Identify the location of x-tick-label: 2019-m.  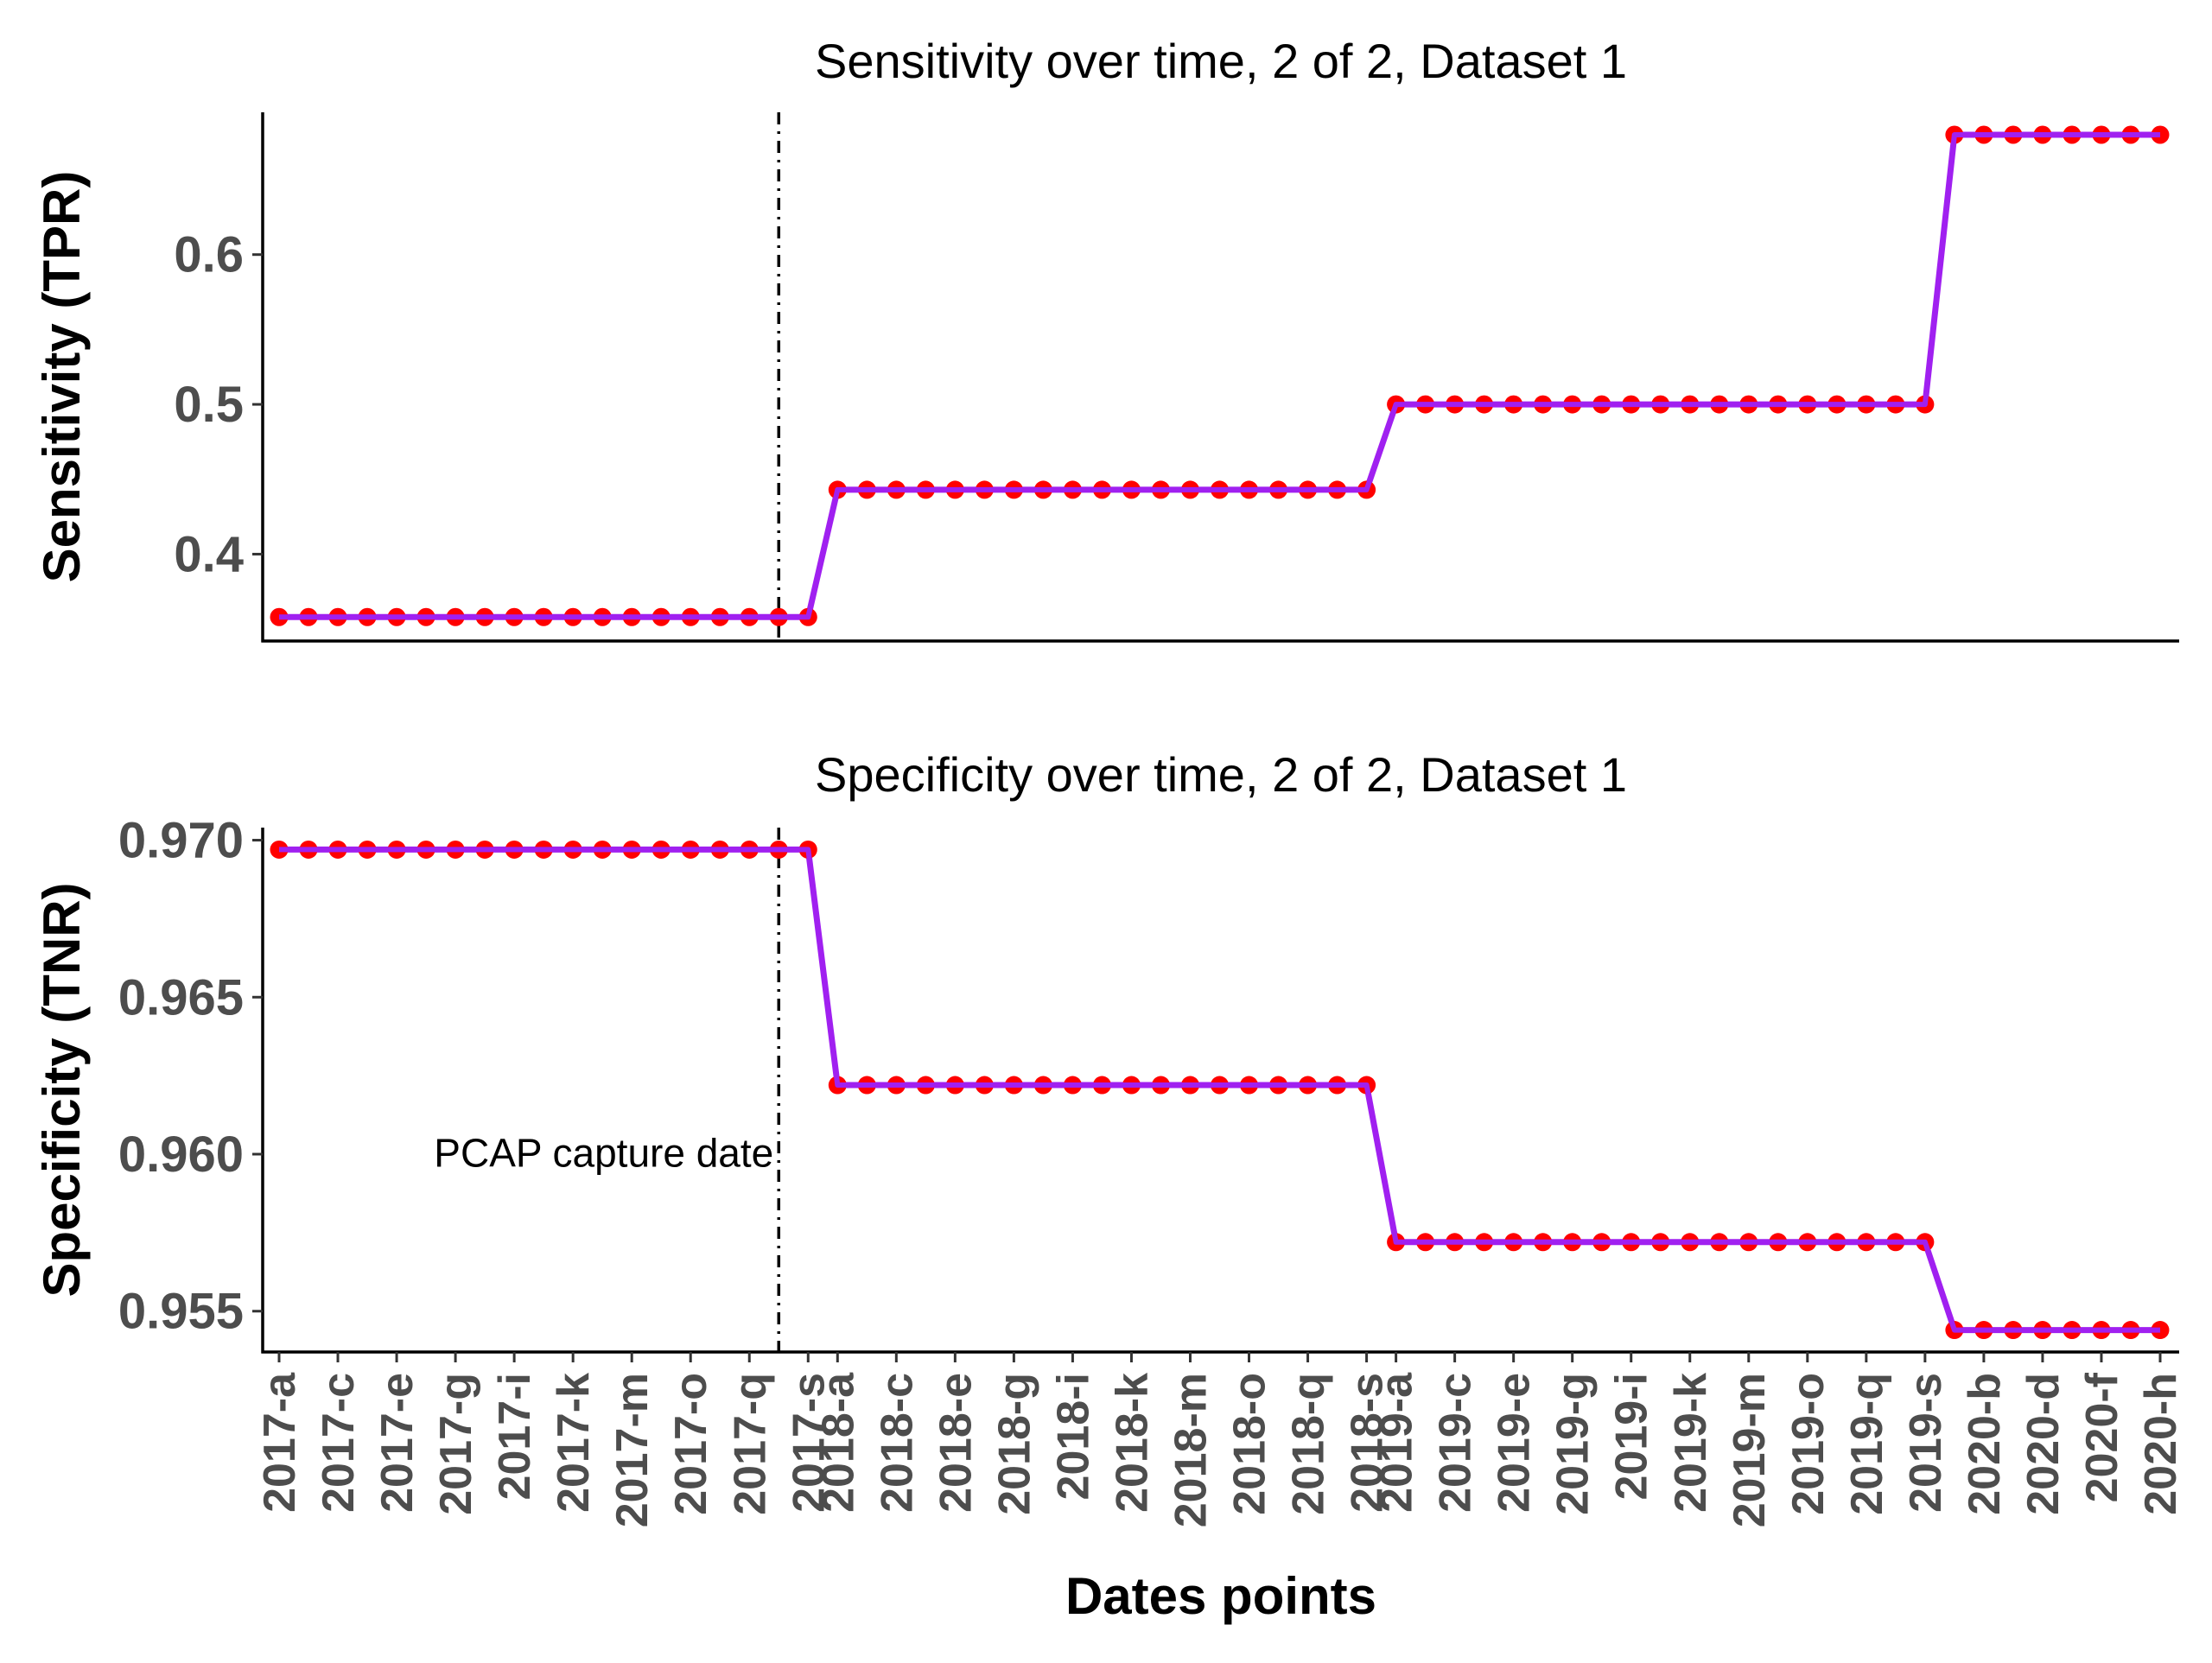
(1750, 1450).